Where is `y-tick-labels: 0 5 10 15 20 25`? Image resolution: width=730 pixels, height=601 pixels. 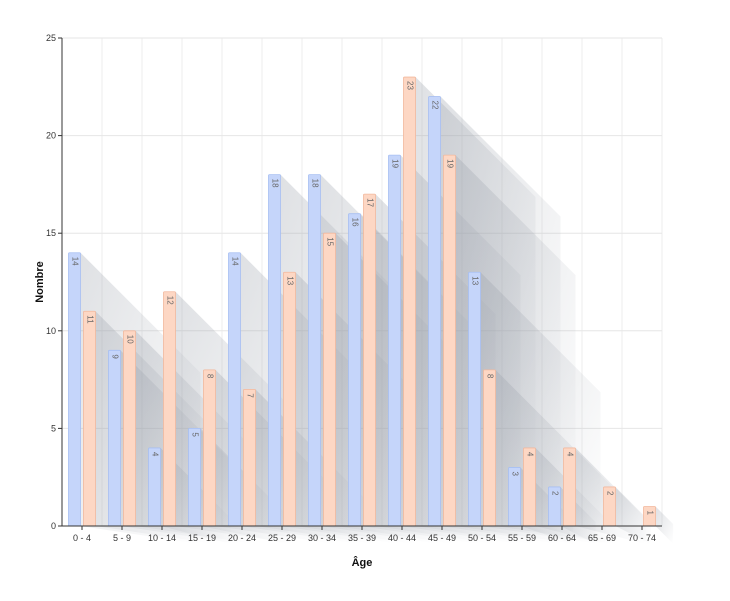
y-tick-labels: 0 5 10 15 20 25 is located at coordinates (54, 282).